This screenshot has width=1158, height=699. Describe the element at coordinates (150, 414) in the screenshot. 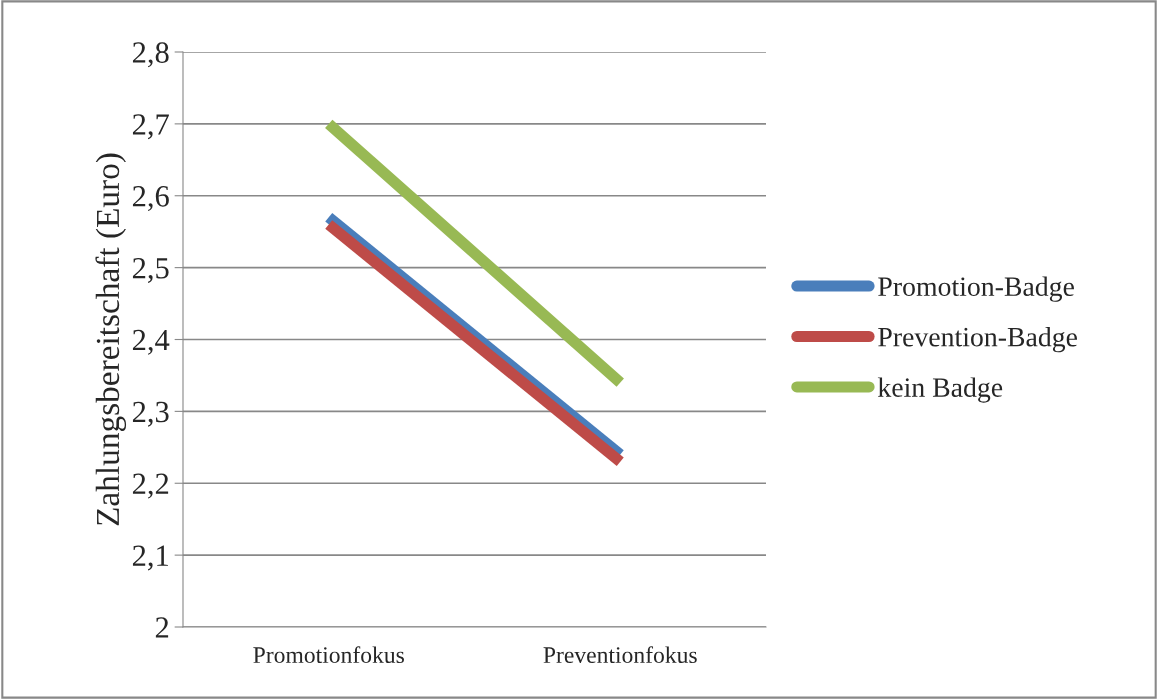

I see `y-tick-label: 2,3` at that location.